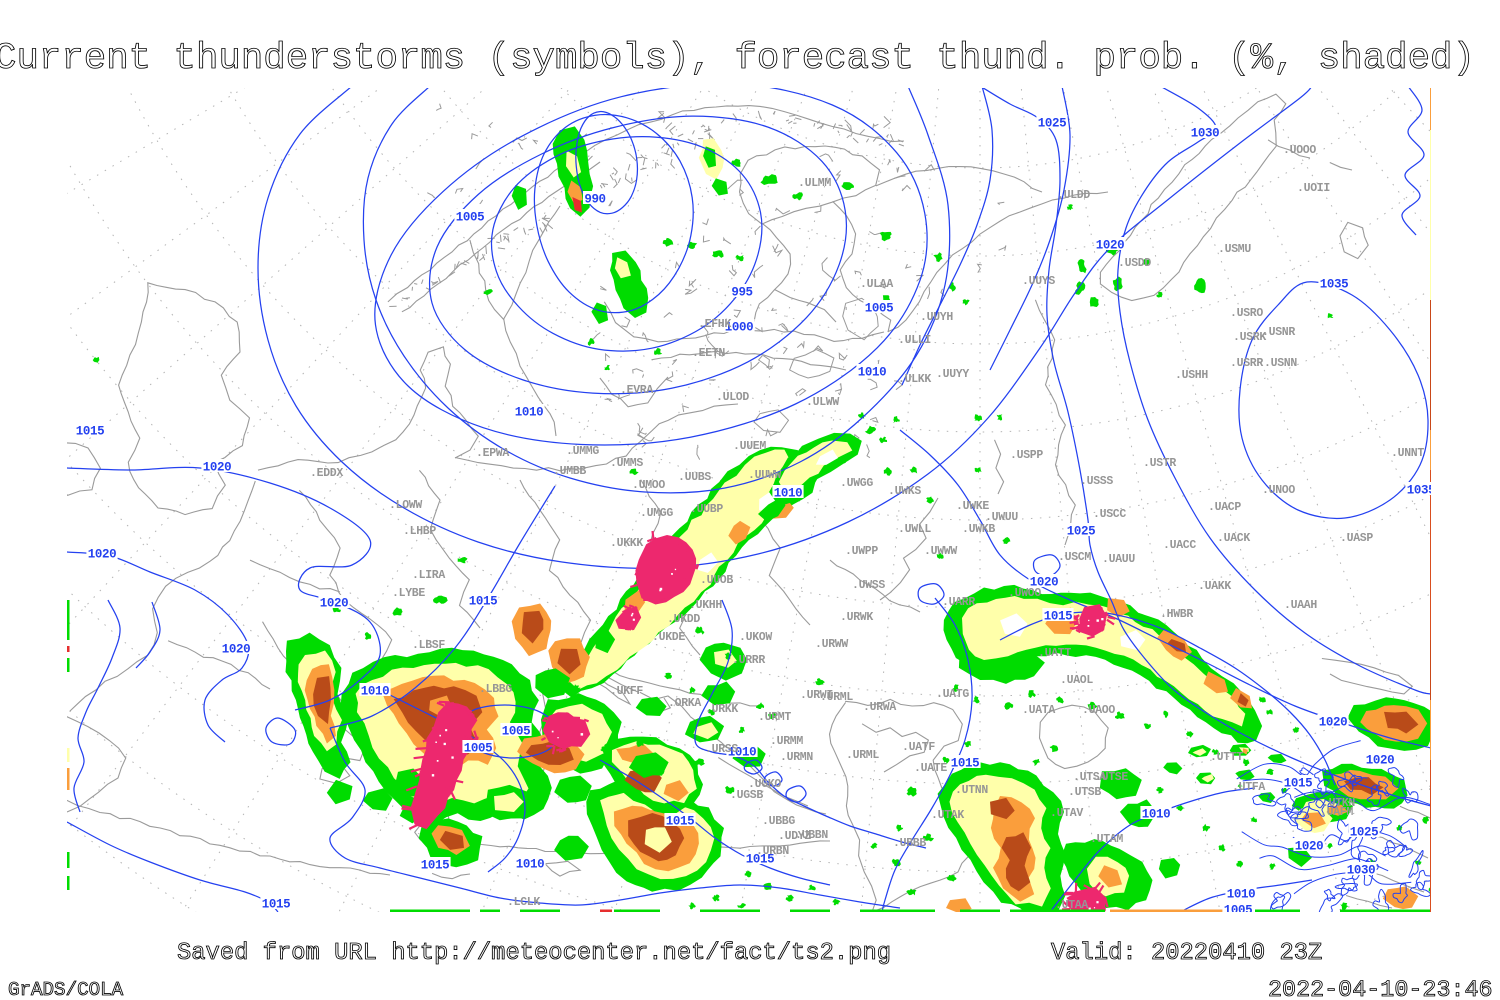 This screenshot has height=1000, width=1500. What do you see at coordinates (914, 340) in the screenshot?
I see `svg-text: .ULLI` at bounding box center [914, 340].